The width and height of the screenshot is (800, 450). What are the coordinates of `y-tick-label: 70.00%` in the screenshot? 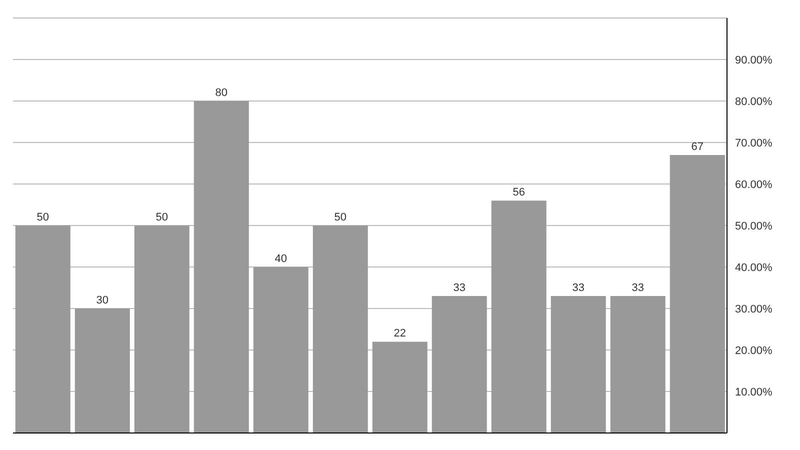 It's located at (754, 143).